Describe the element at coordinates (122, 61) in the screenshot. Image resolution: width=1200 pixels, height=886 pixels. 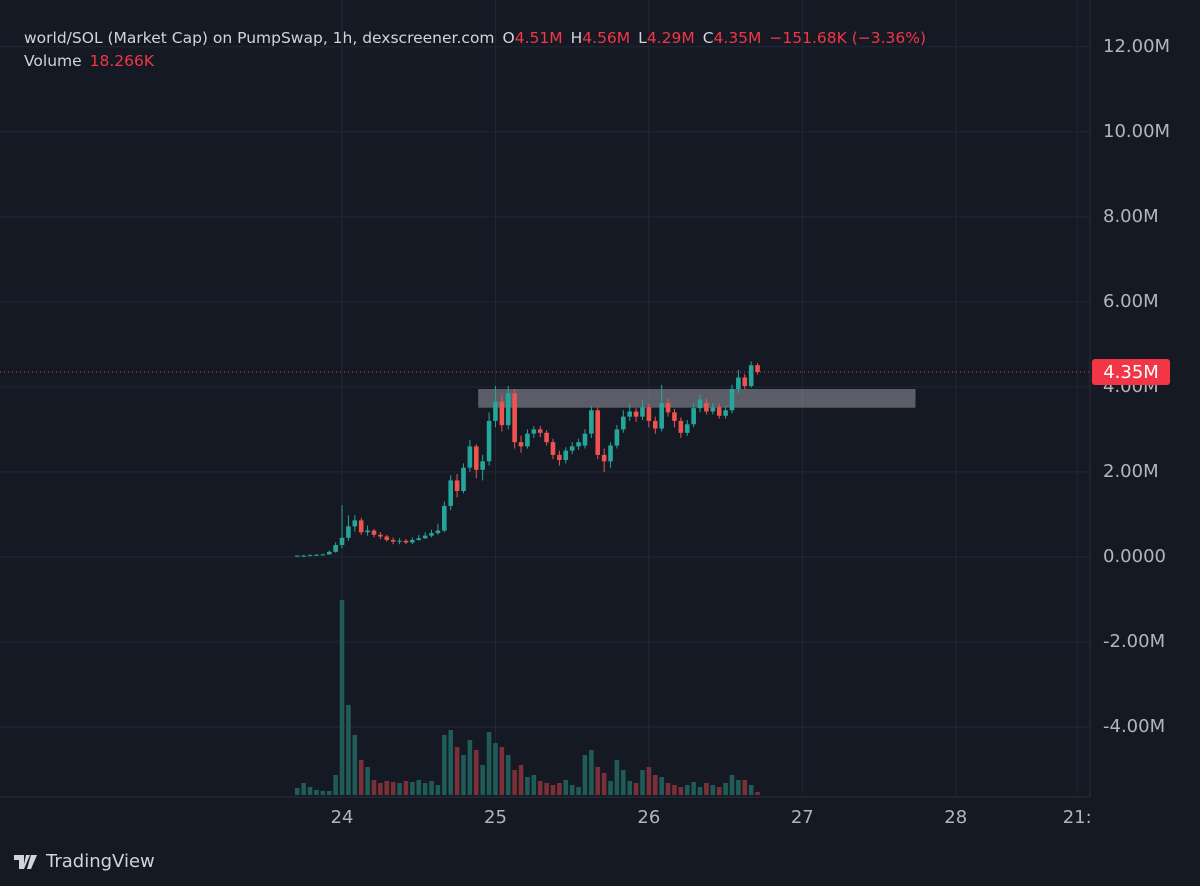
I see `volume-value: 18.266K` at that location.